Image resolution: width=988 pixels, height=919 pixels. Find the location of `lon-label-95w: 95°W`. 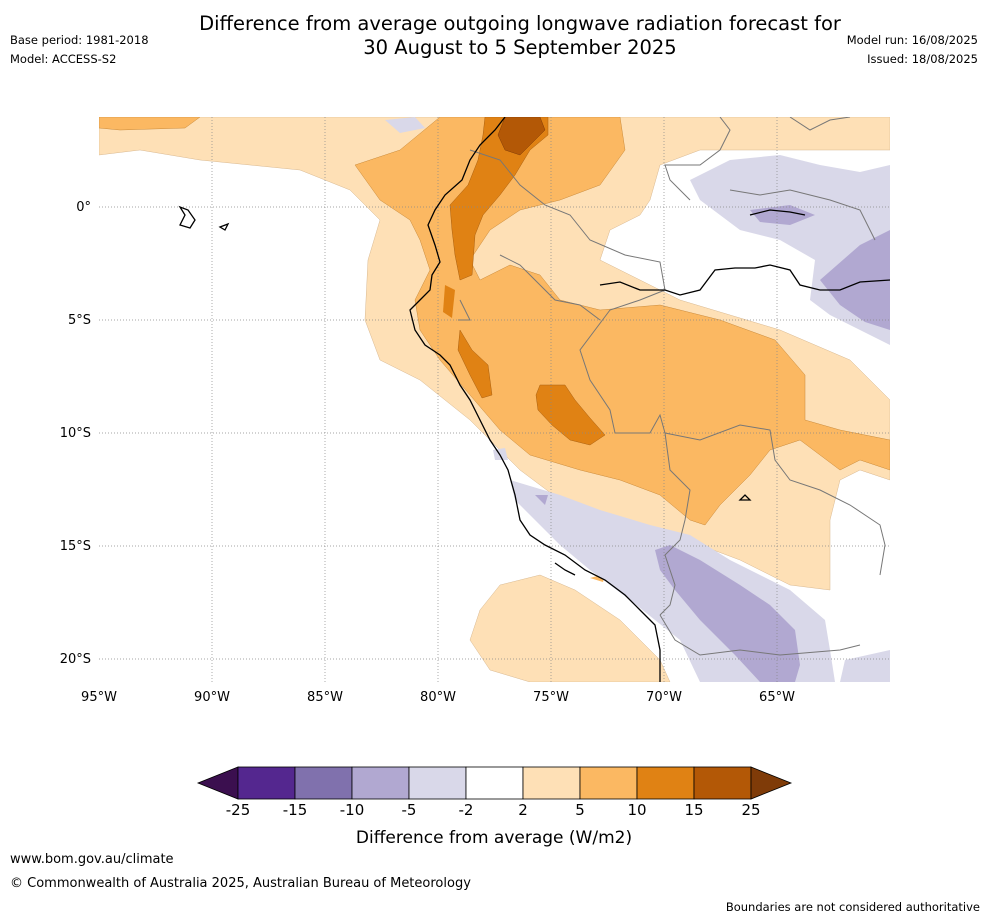

lon-label-95w: 95°W is located at coordinates (99, 697).